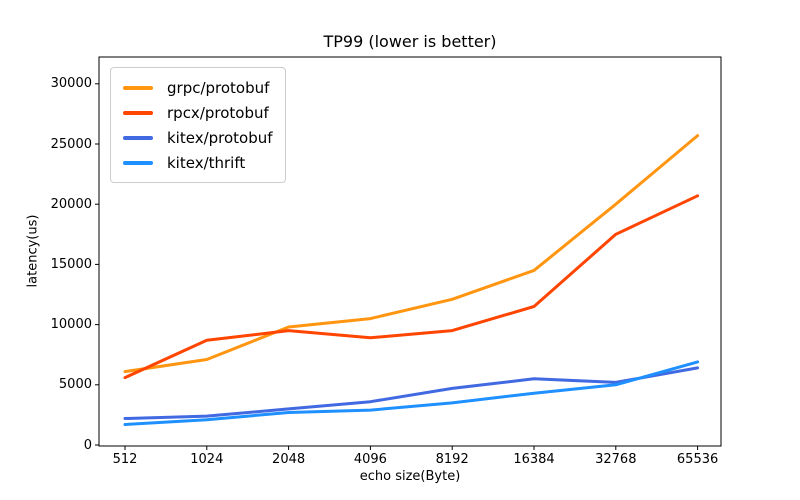 This screenshot has height=500, width=800. Describe the element at coordinates (87, 445) in the screenshot. I see `y-tick-label: 0` at that location.